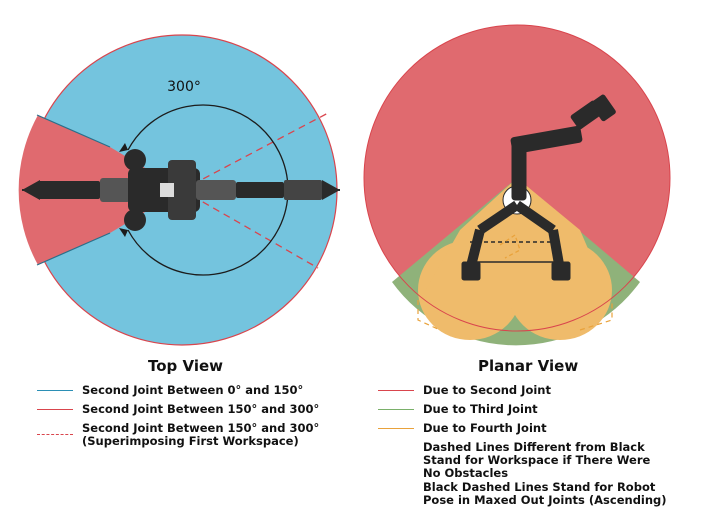 This screenshot has height=522, width=725. Describe the element at coordinates (190, 441) in the screenshot. I see `legend-label-continued: (Superimposing First Workspace)` at that location.